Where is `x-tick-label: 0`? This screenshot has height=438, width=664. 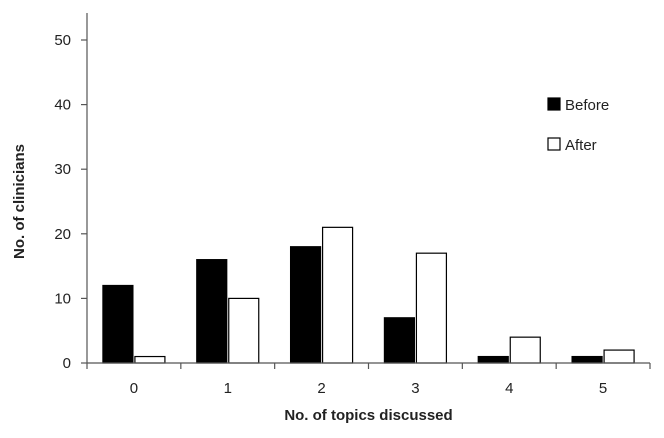 x-tick-label: 0 is located at coordinates (134, 388).